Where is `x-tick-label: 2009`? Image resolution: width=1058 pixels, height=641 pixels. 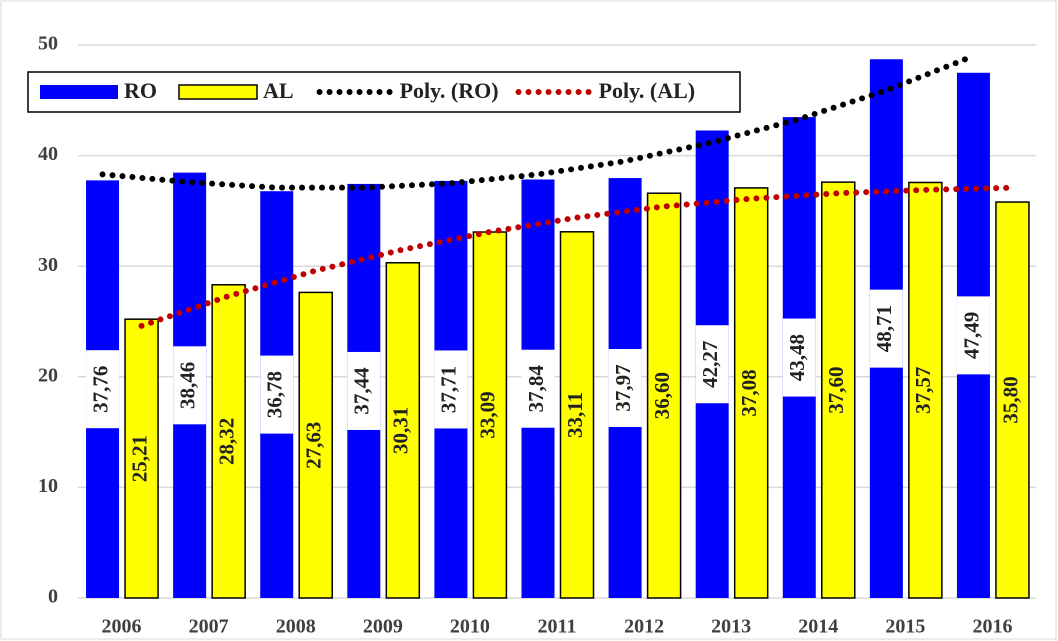
x-tick-label: 2009 is located at coordinates (383, 627).